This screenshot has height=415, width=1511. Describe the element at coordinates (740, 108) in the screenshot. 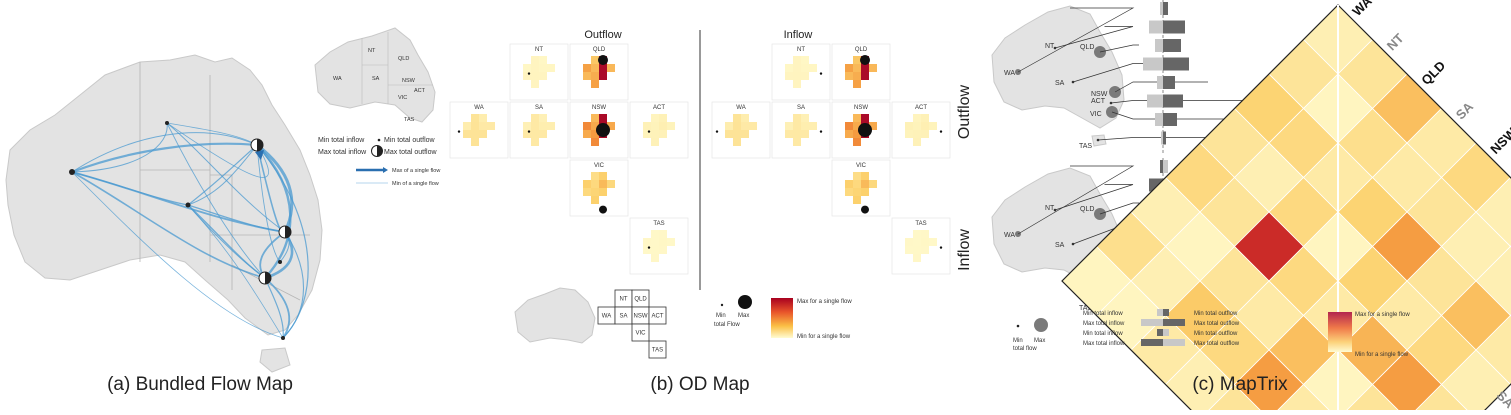

I see `od-cell-label: WA` at that location.